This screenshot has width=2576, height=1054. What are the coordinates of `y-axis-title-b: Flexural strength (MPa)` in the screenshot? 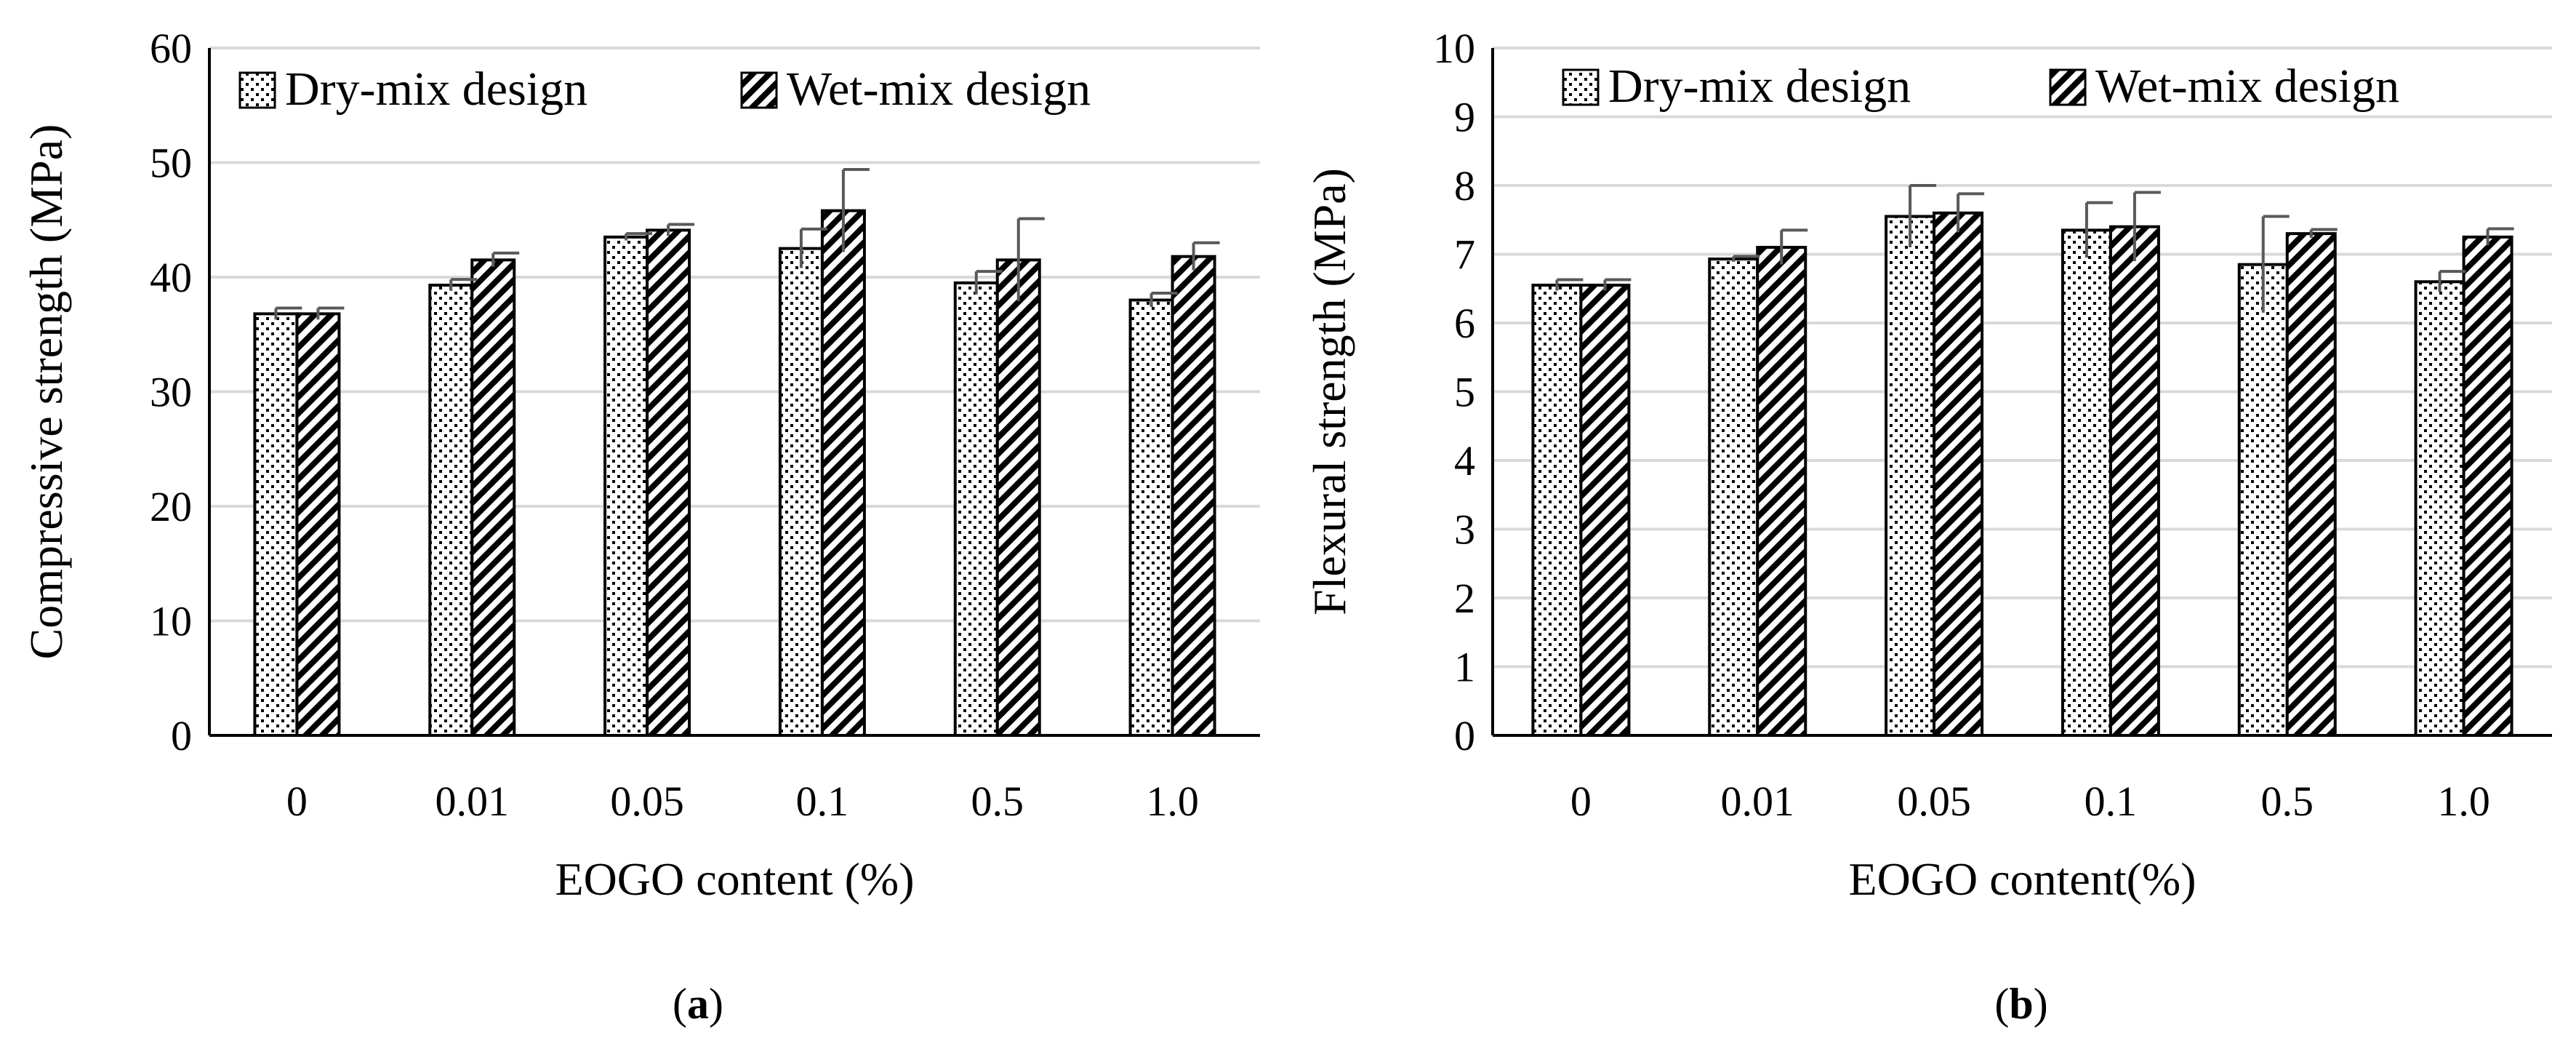 It's located at (1329, 391).